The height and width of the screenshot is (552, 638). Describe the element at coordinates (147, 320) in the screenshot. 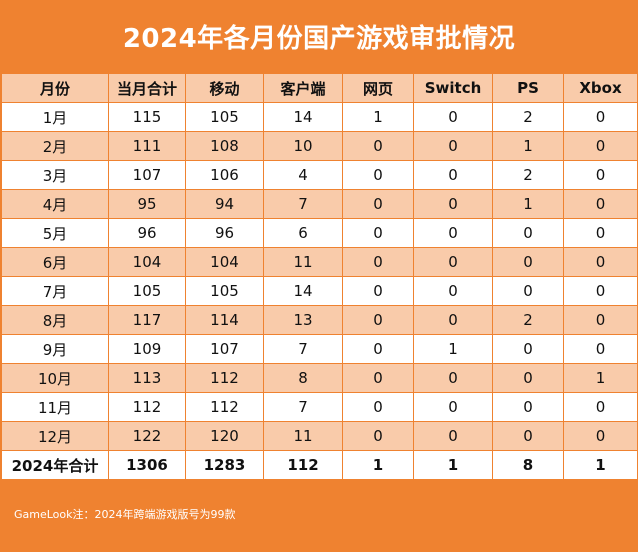

I see `table-cell: 117` at that location.